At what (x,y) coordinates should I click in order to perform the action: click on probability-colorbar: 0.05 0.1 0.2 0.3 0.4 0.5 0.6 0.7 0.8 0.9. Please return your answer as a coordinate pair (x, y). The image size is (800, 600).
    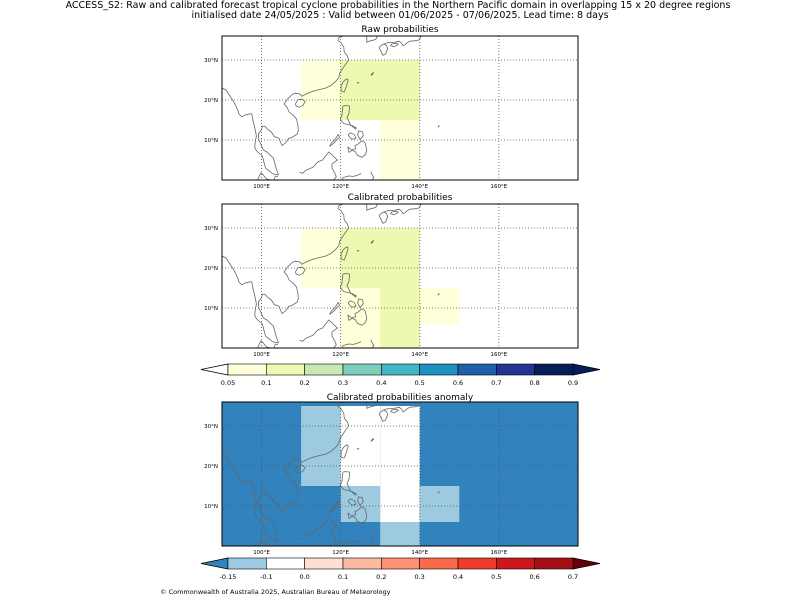
    Looking at the image, I should click on (400, 375).